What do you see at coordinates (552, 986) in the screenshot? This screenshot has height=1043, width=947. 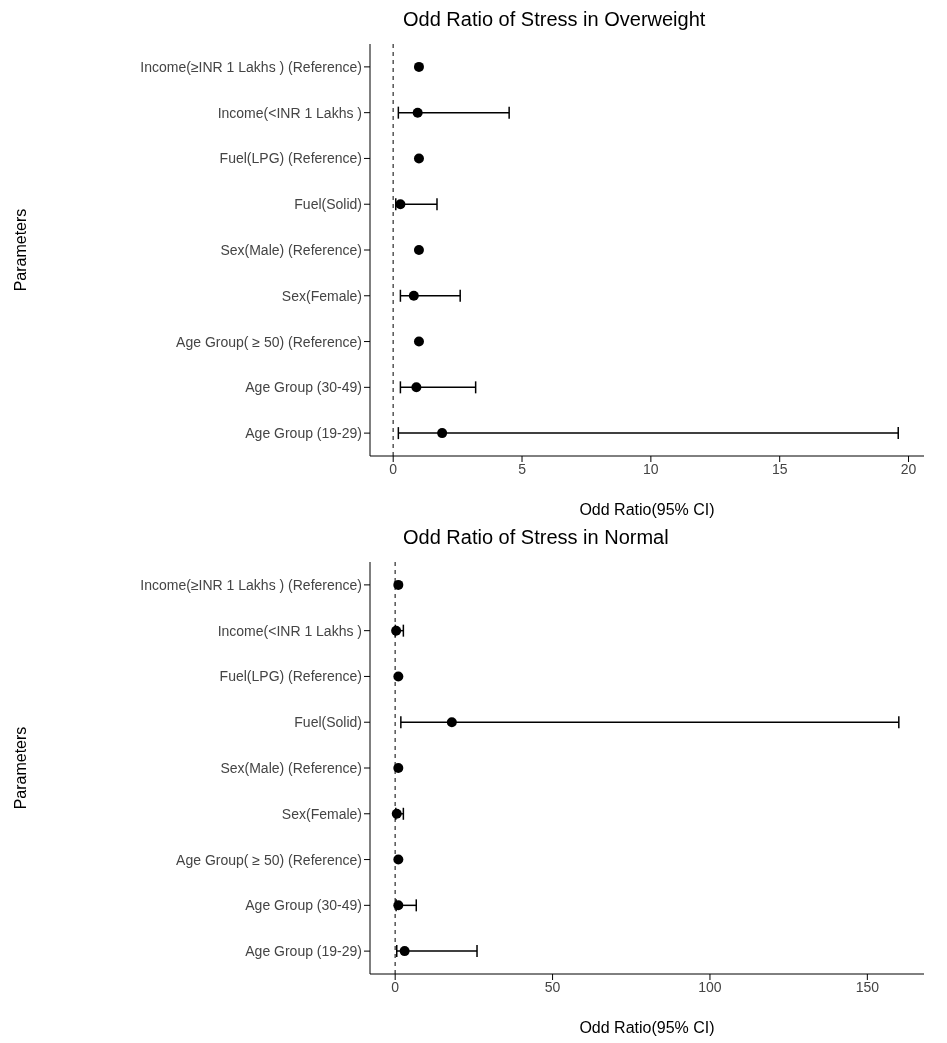 I see `x-tick-label: 50` at bounding box center [552, 986].